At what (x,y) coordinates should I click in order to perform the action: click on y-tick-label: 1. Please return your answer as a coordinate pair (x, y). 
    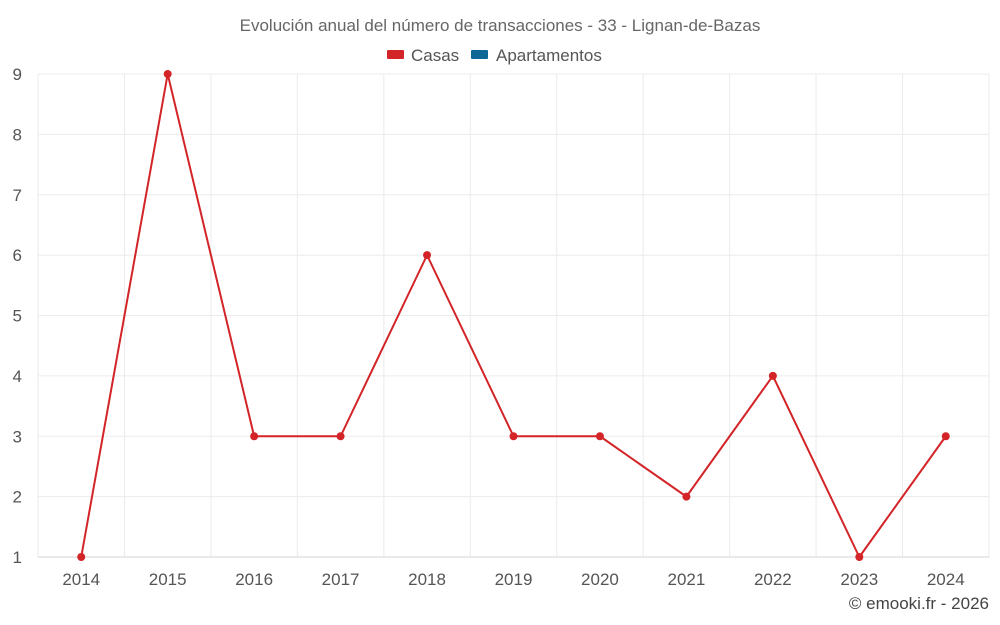
    Looking at the image, I should click on (17, 557).